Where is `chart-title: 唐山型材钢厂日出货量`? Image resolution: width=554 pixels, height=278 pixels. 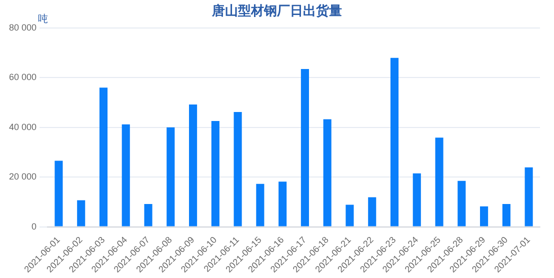
chart-title: 唐山型材钢厂日出货量 is located at coordinates (277, 11).